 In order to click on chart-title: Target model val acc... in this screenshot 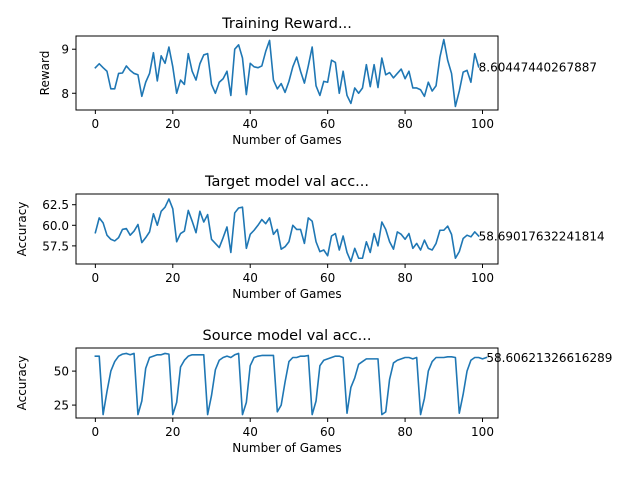, I will do `click(286, 182)`.